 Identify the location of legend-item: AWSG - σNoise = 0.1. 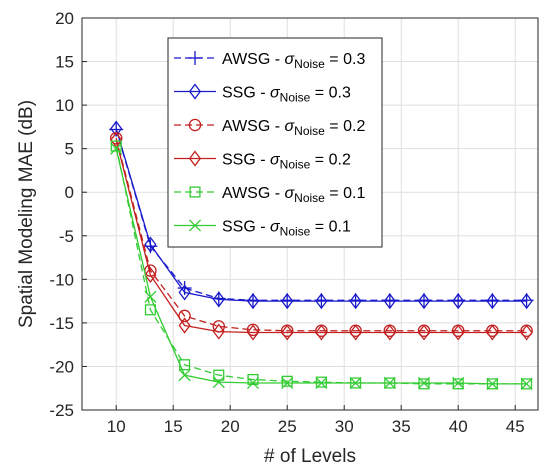
(269, 195).